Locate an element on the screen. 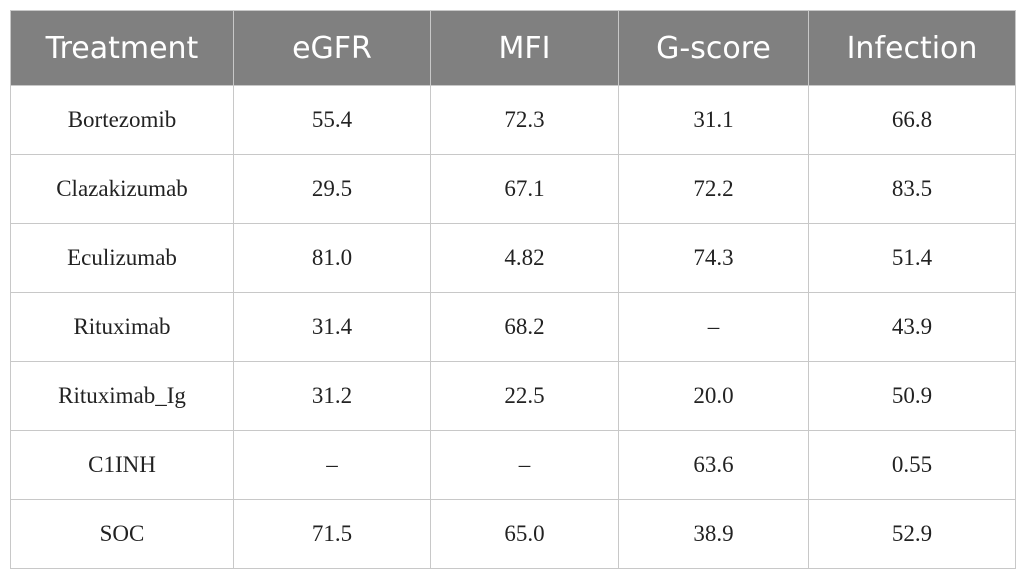 This screenshot has height=580, width=1025. value-cell: 66.8 is located at coordinates (912, 120).